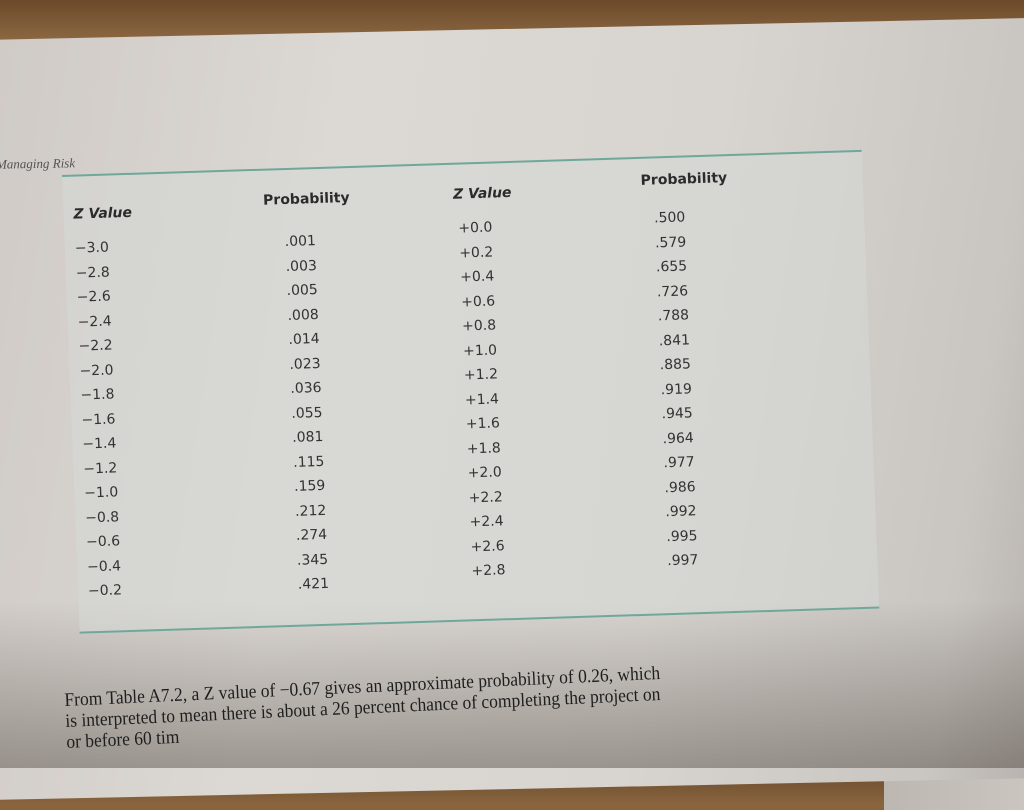 The image size is (1024, 810). What do you see at coordinates (485, 473) in the screenshot?
I see `table-cell: +2.0` at bounding box center [485, 473].